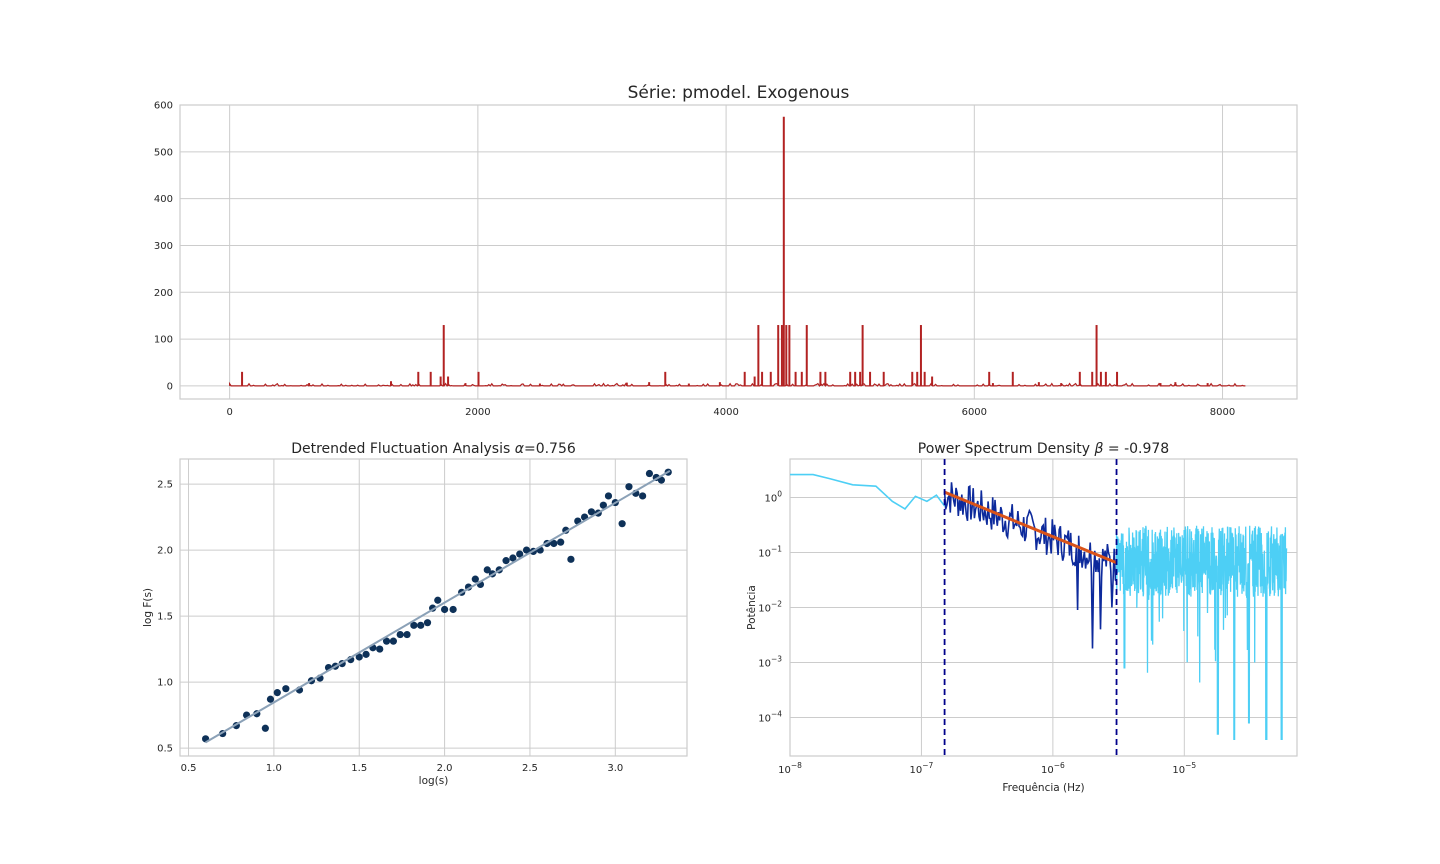  Describe the element at coordinates (477, 412) in the screenshot. I see `x-tick-label: 2000` at that location.